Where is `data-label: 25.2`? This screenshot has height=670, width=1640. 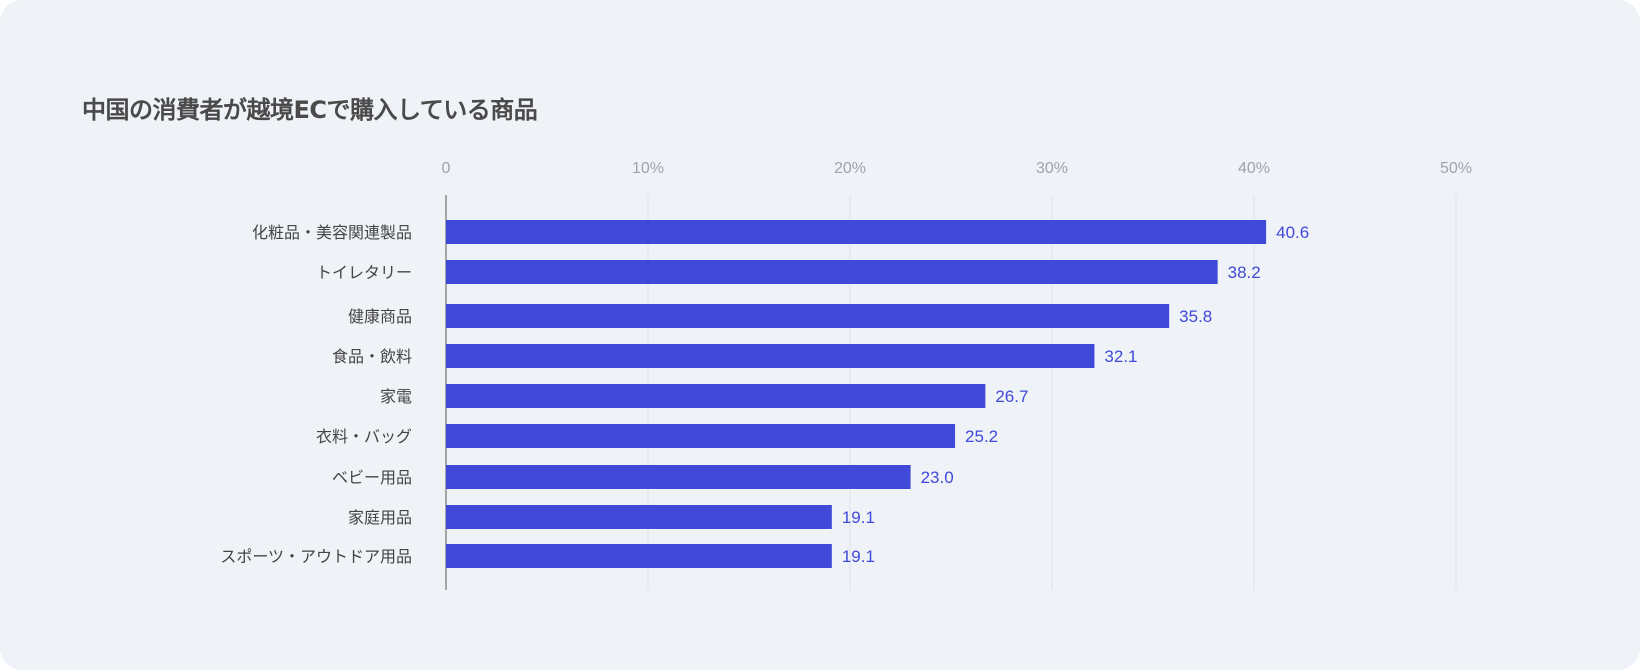 data-label: 25.2 is located at coordinates (981, 436).